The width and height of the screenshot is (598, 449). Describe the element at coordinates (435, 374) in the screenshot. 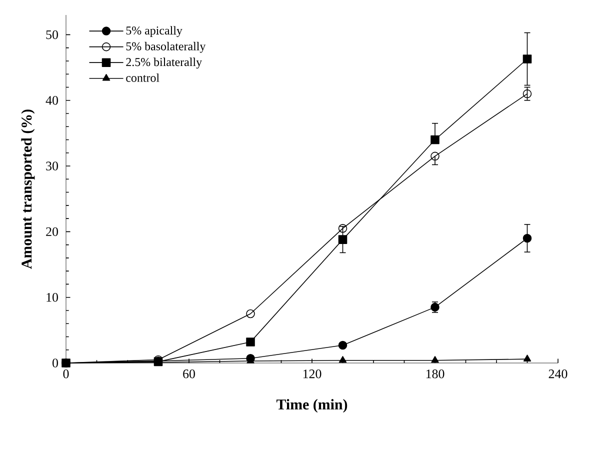

I see `x-tick-label: 180` at that location.